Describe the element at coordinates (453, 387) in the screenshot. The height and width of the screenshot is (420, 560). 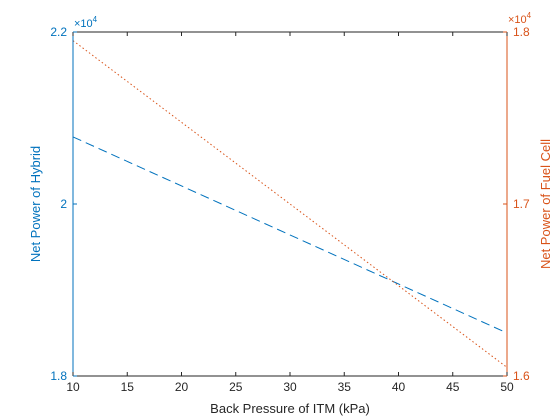
I see `x-tick-label: 45` at that location.